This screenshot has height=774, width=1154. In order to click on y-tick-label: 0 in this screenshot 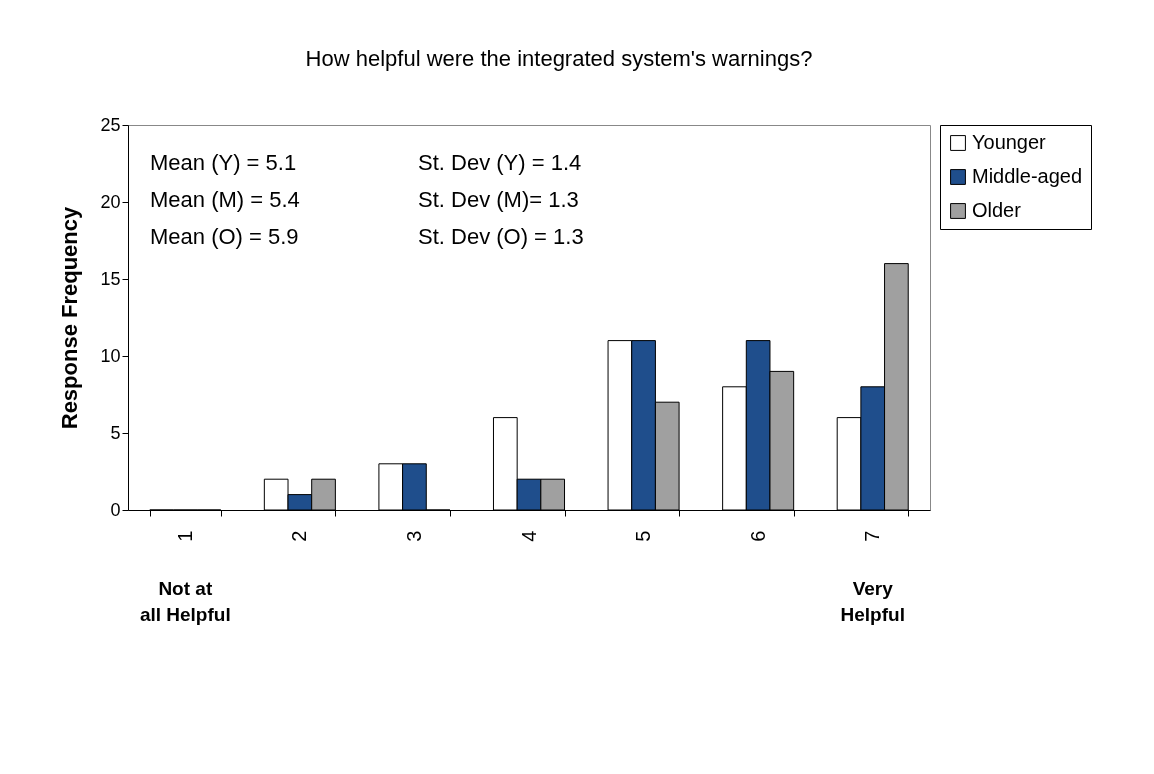, I will do `click(115, 509)`.